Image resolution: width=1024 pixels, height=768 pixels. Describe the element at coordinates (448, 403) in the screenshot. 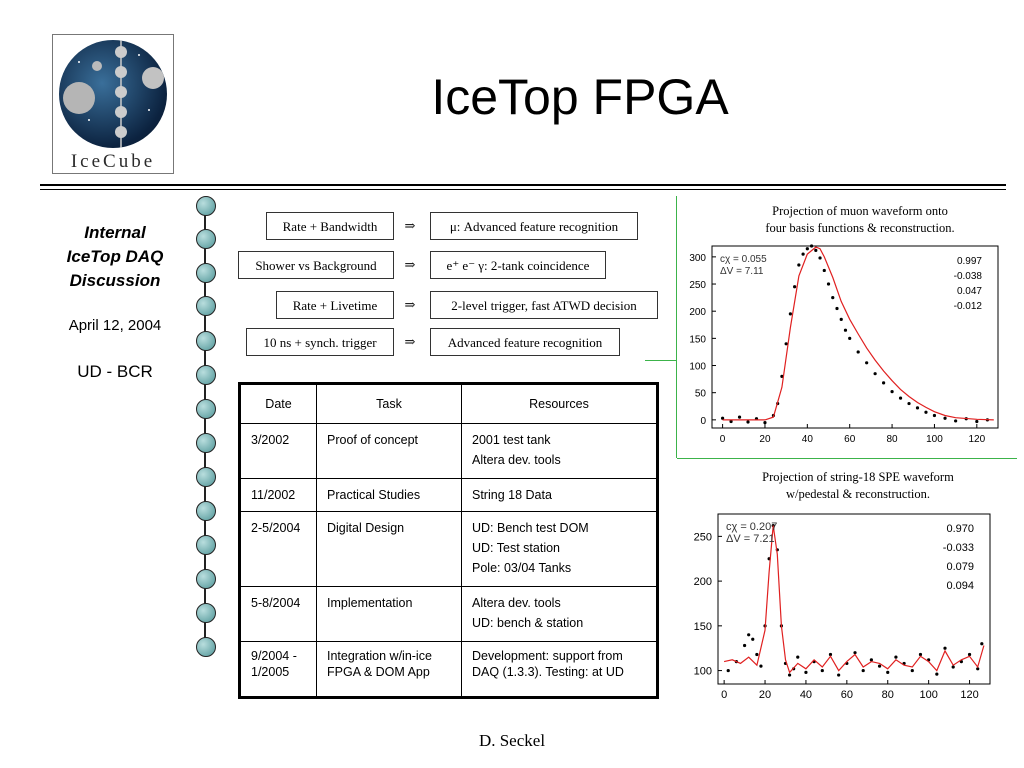

I see `table-header-row: Date Task Resources` at that location.